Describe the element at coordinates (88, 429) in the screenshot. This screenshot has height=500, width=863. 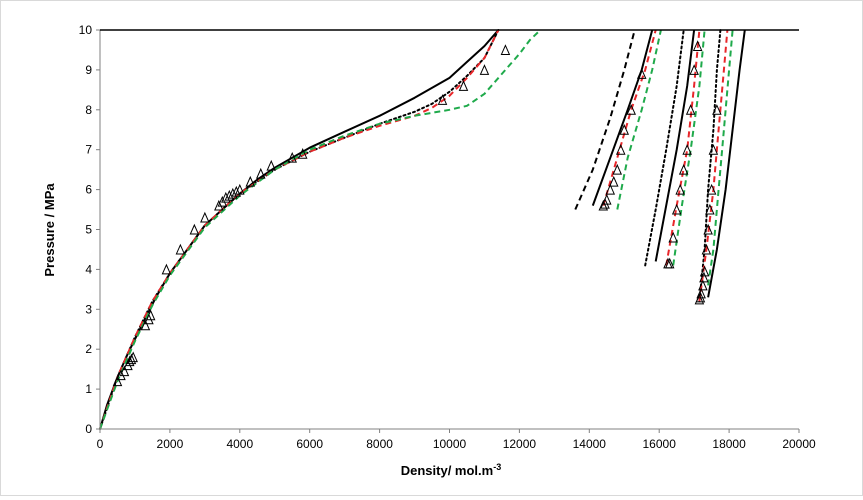
I see `y-tick-label: 0` at that location.